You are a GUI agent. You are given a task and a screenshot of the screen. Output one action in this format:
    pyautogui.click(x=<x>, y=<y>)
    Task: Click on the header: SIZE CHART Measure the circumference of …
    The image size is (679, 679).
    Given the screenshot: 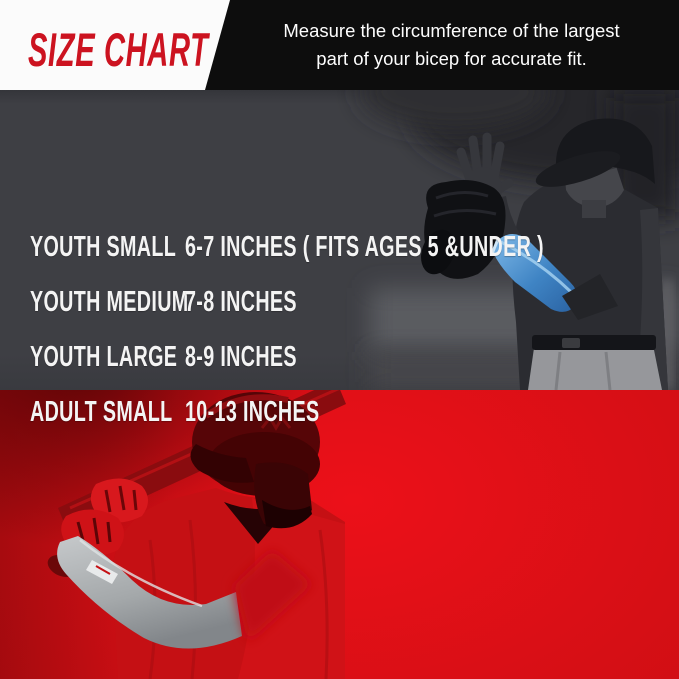 What is the action you would take?
    pyautogui.click(x=339, y=45)
    